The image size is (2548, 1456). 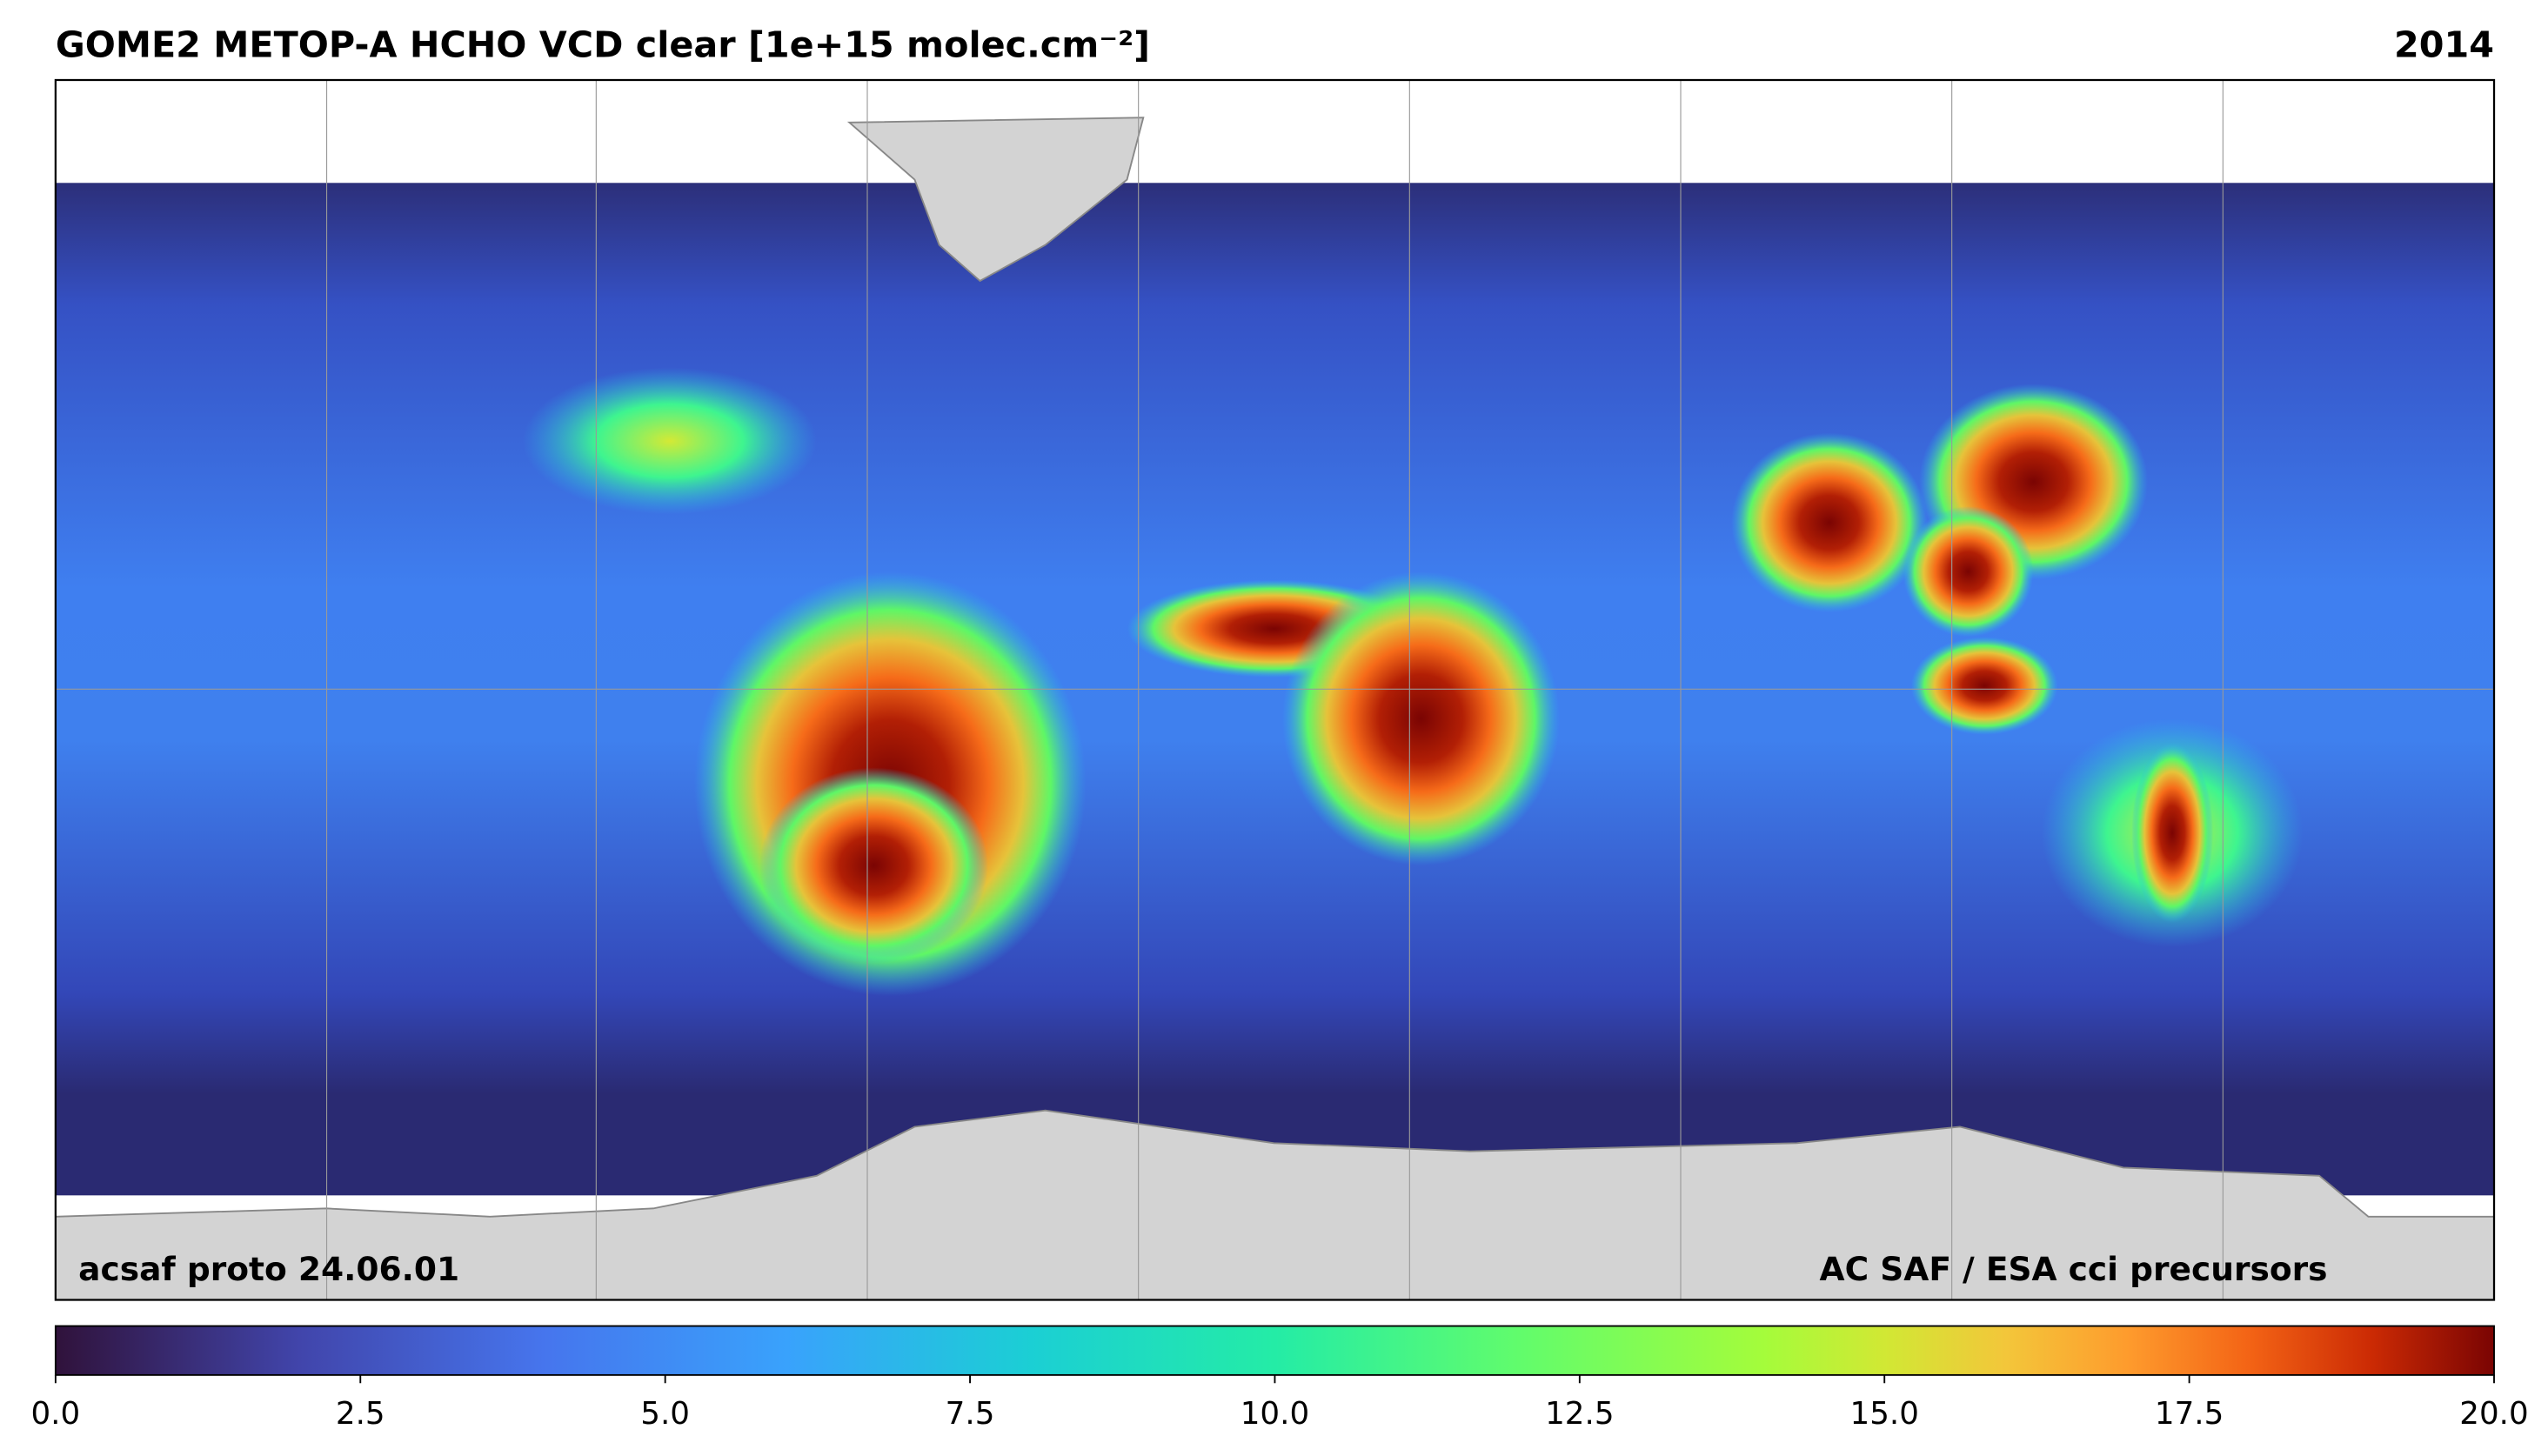 What do you see at coordinates (2074, 1269) in the screenshot?
I see `footer-right: AC SAF / ESA cci precursors` at bounding box center [2074, 1269].